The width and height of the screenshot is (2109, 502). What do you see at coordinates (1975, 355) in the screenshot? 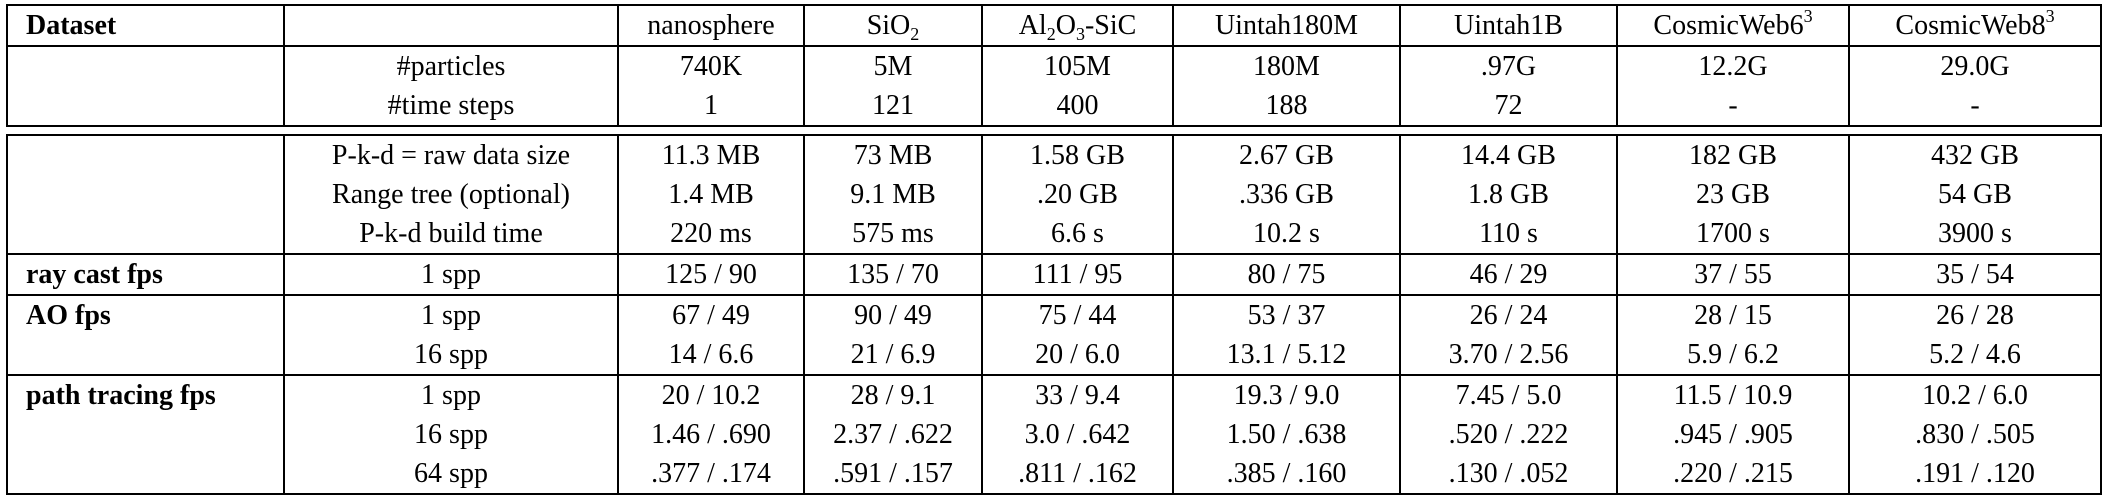
I see `table-cell: 5.2 / 4.6` at bounding box center [1975, 355].